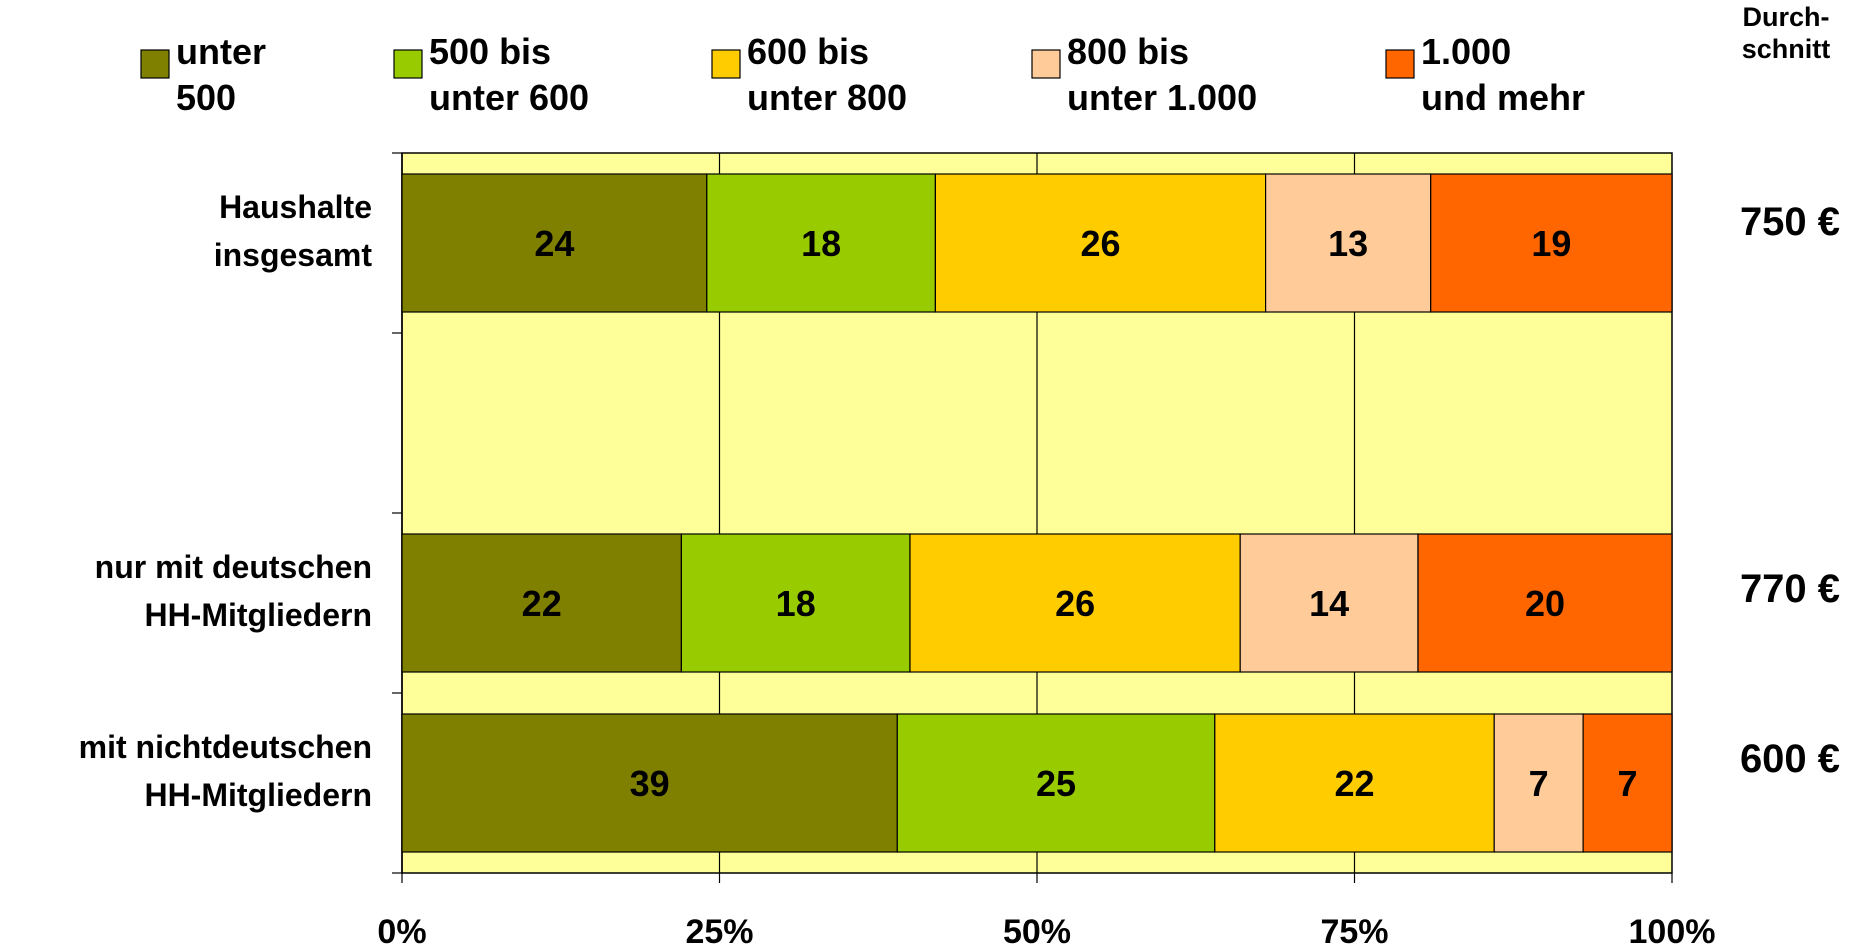 This screenshot has height=949, width=1862. What do you see at coordinates (293, 255) in the screenshot?
I see `category-label-0-1: insgesamt` at bounding box center [293, 255].